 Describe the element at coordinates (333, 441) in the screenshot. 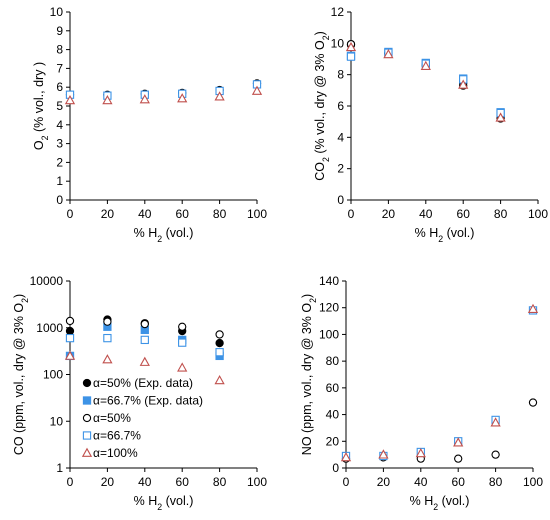

I see `y-tick-label: 20` at that location.